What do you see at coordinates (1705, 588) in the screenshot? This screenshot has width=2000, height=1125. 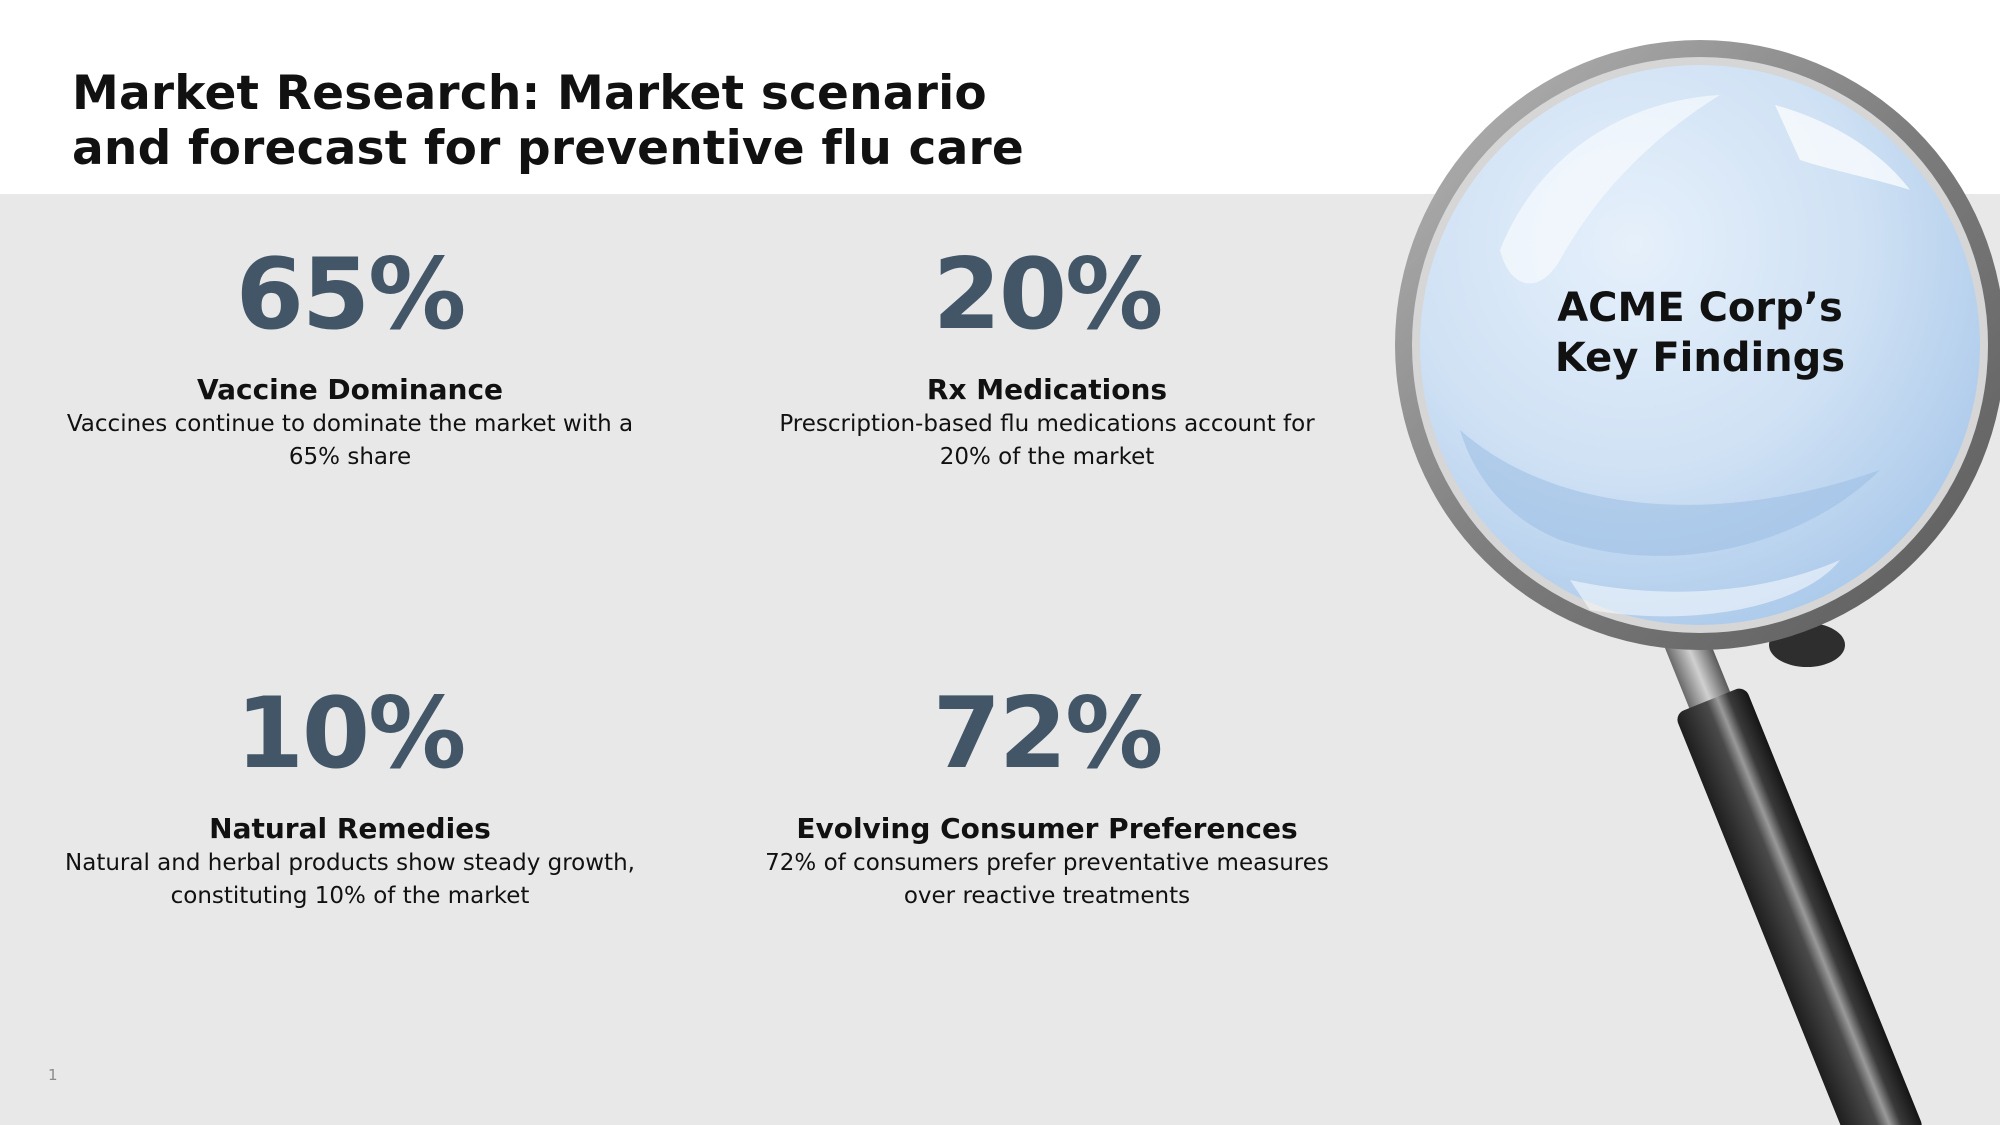 I see `lens-highlight-bottom` at bounding box center [1705, 588].